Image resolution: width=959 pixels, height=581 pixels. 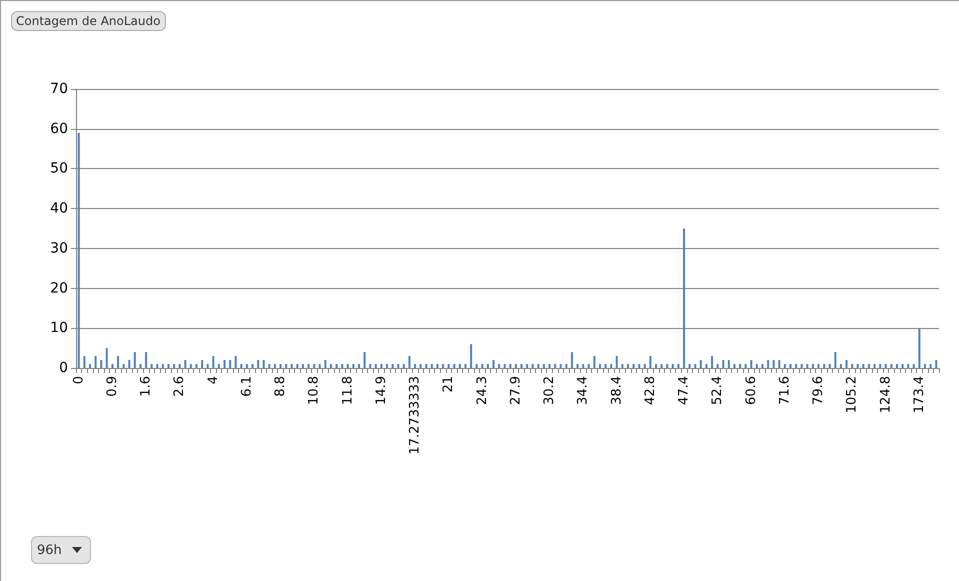 What do you see at coordinates (650, 390) in the screenshot?
I see `x-tick-label: 42.8` at bounding box center [650, 390].